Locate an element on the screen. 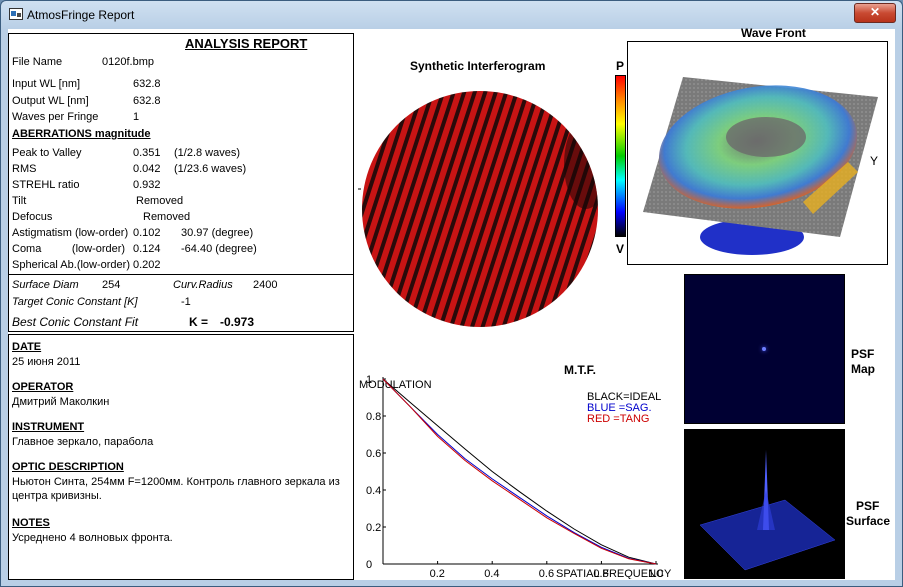 The height and width of the screenshot is (587, 903). report-divider is located at coordinates (181, 274).